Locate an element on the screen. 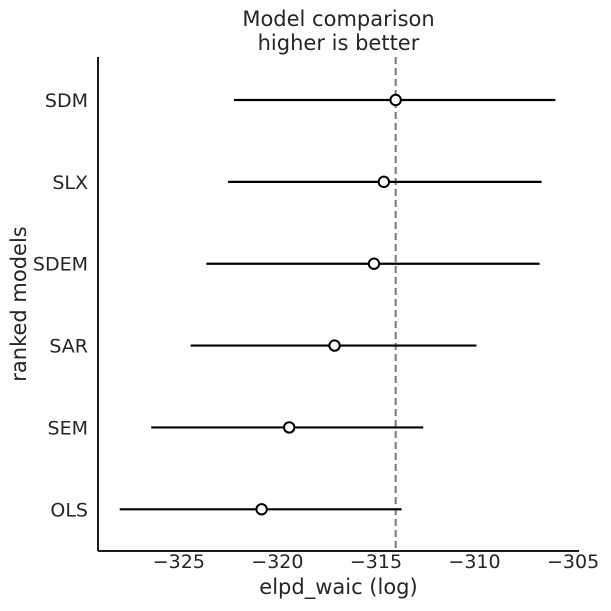  y-tick-label-SLX: SLX is located at coordinates (70, 183).